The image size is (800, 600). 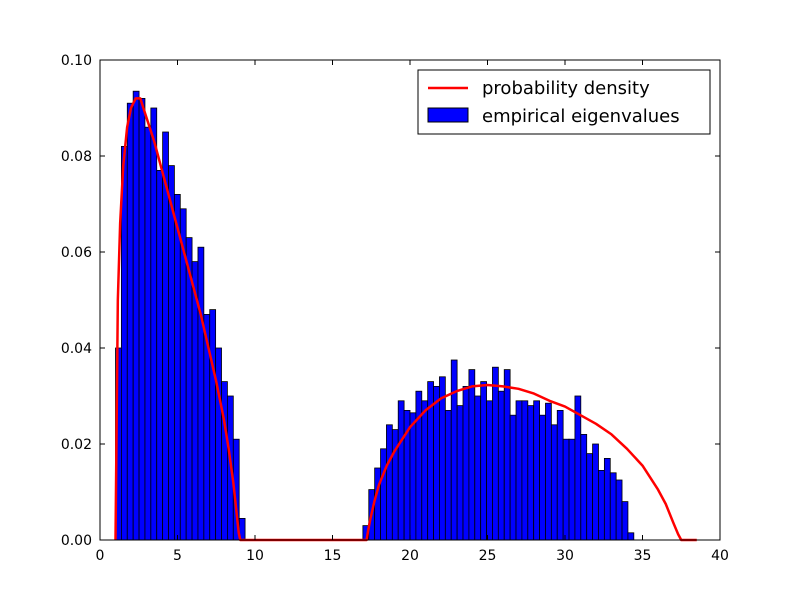 I want to click on y-tick-label: 0.00, so click(x=76, y=541).